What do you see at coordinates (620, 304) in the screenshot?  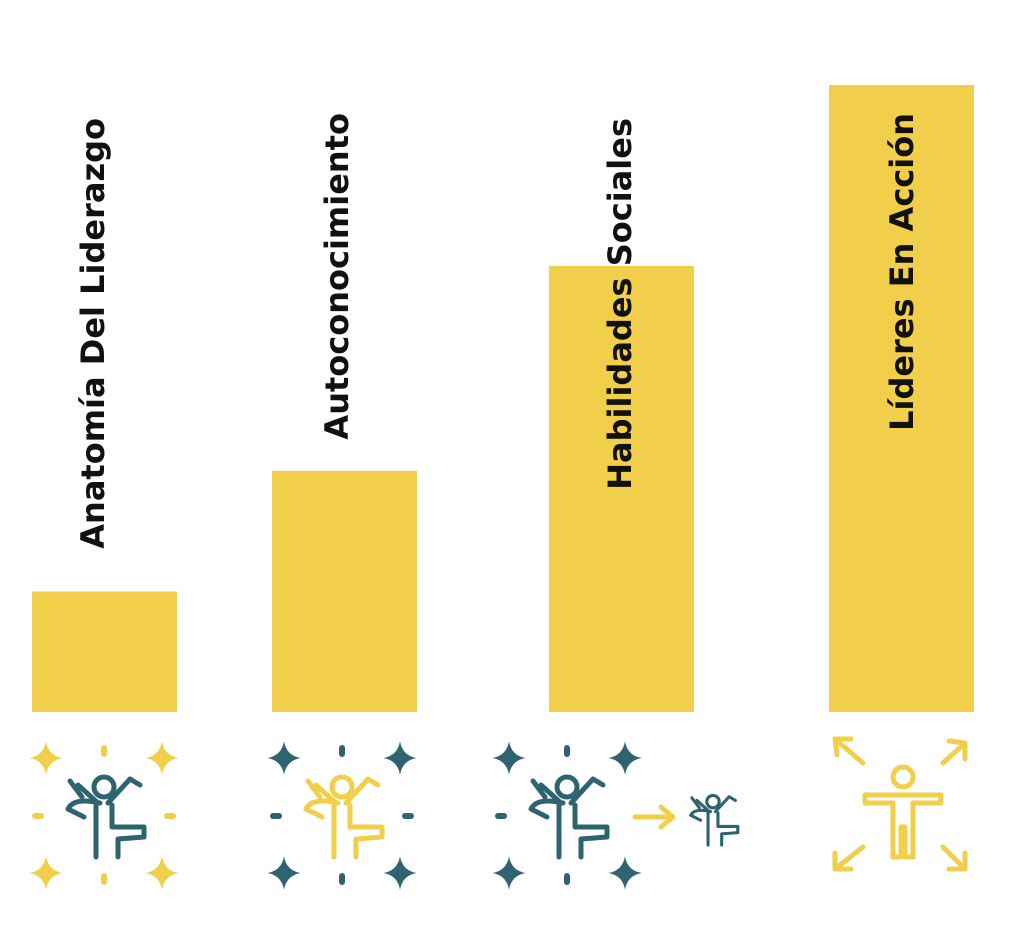 I see `category-label-3: Habilidades Sociales` at bounding box center [620, 304].